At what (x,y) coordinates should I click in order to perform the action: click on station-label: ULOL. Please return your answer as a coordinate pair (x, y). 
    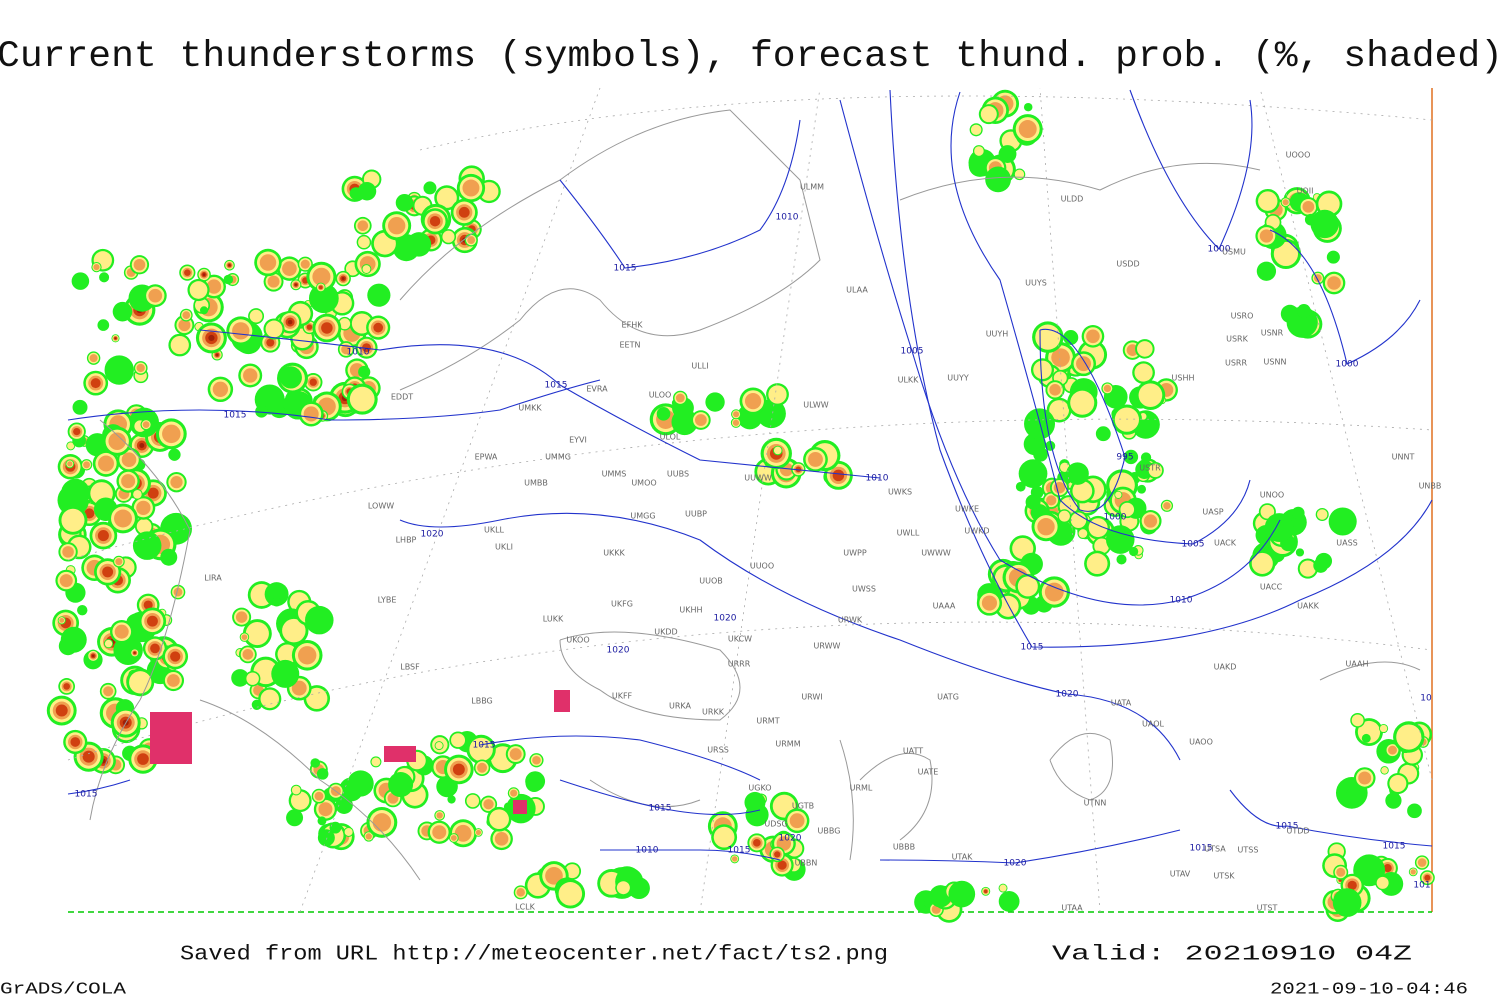
    Looking at the image, I should click on (670, 437).